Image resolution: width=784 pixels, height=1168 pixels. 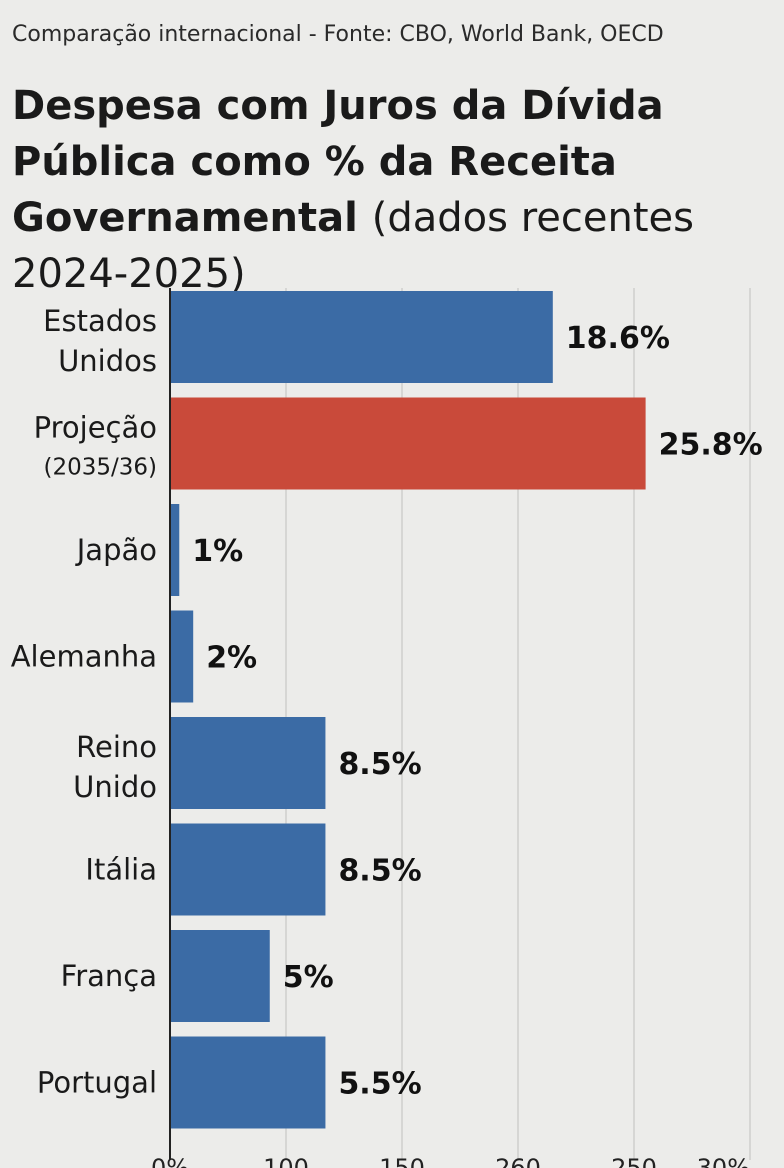 I want to click on category-label-0-line-2: Unidos, so click(x=107, y=361).